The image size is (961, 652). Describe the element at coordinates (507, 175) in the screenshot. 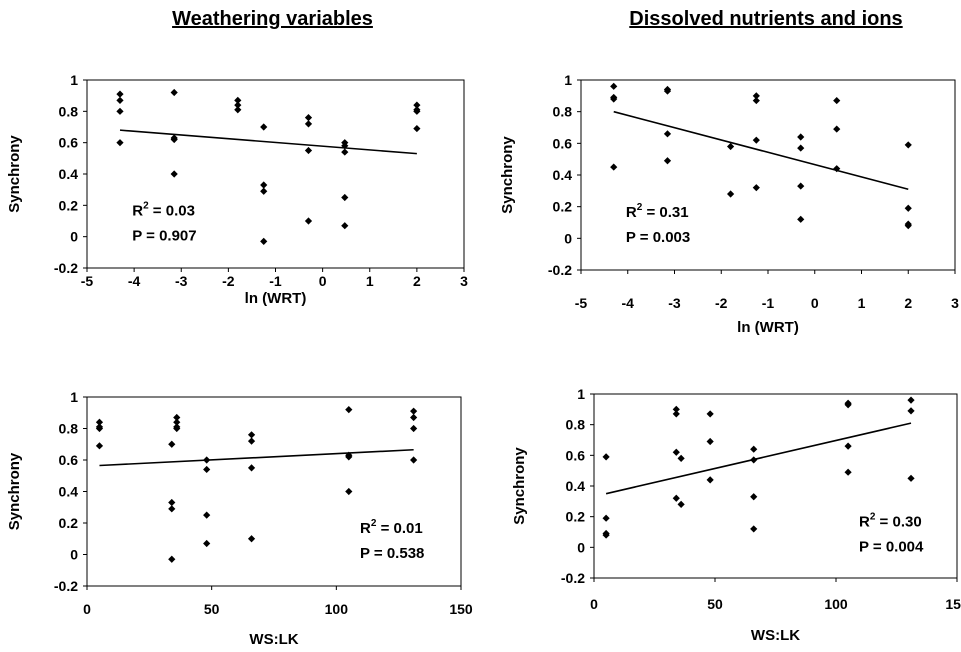

I see `y-axis-label: Synchrony` at that location.